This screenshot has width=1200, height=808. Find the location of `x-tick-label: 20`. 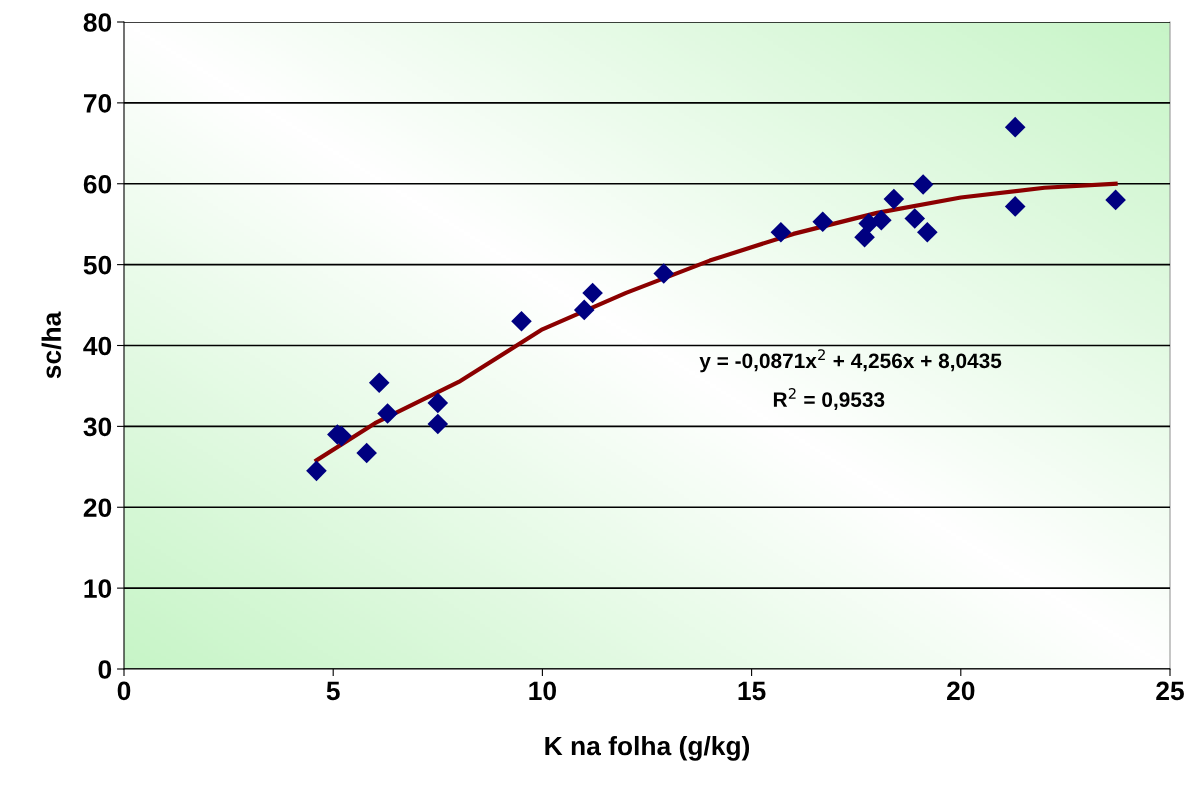

x-tick-label: 20 is located at coordinates (961, 691).